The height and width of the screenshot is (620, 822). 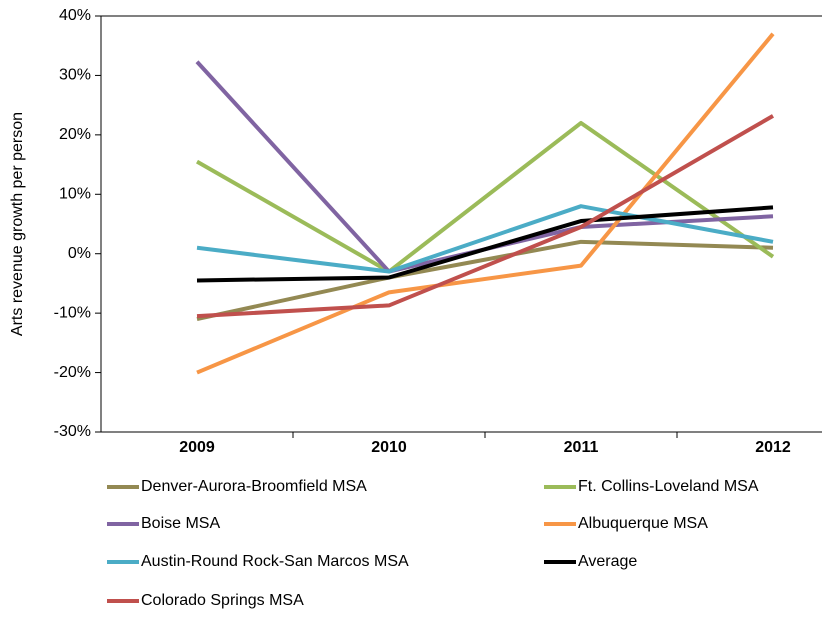 What do you see at coordinates (72, 312) in the screenshot?
I see `y-tick-label: -10%` at bounding box center [72, 312].